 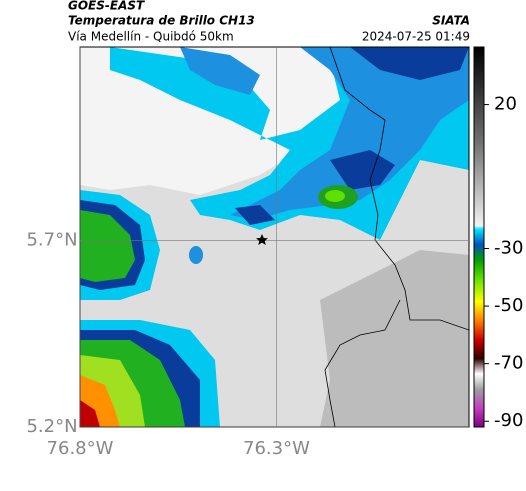 I want to click on product: Temperatura de Brillo CH13, so click(x=161, y=21).